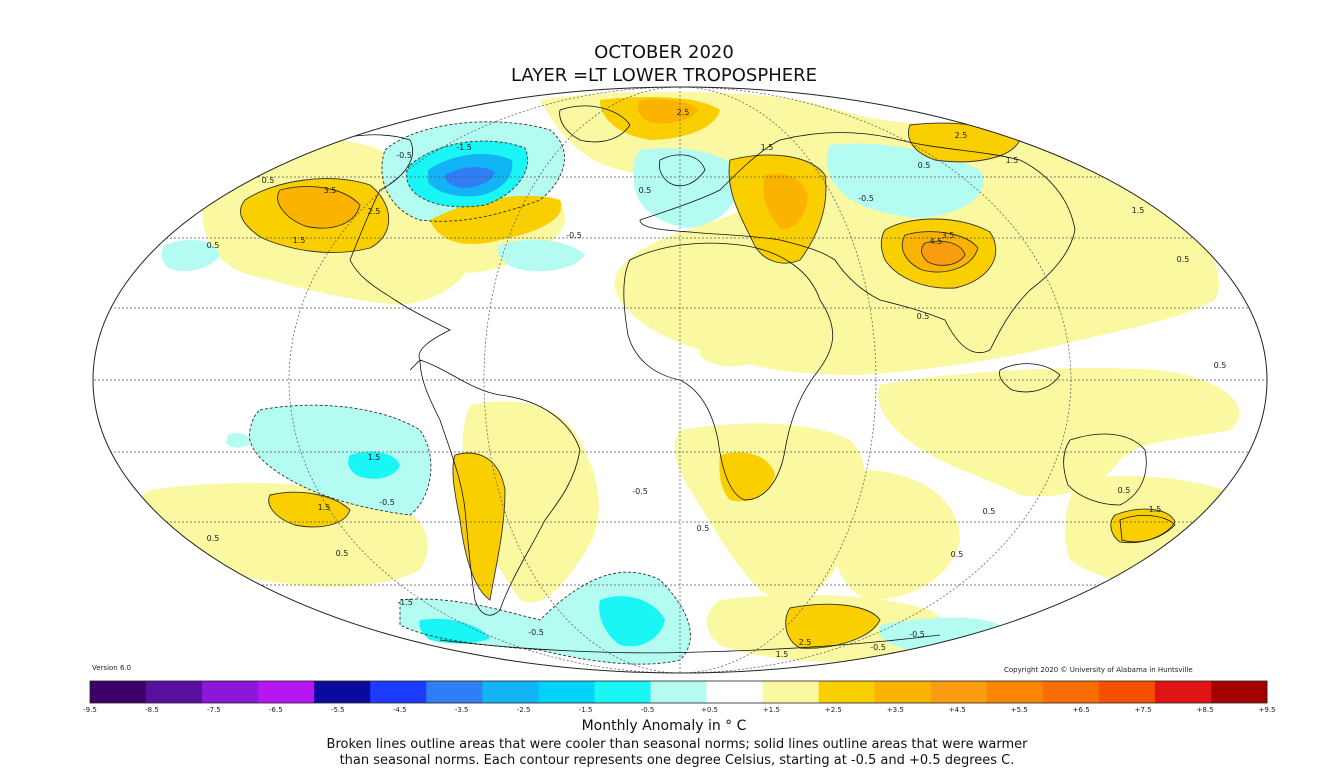 This screenshot has width=1328, height=778. Describe the element at coordinates (833, 710) in the screenshot. I see `color-scale-tick-label: +2.5` at that location.